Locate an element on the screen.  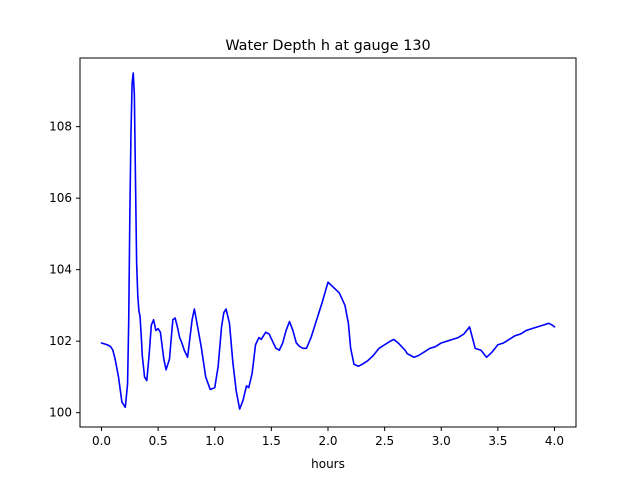
y-tick-label: 106 is located at coordinates (60, 198).